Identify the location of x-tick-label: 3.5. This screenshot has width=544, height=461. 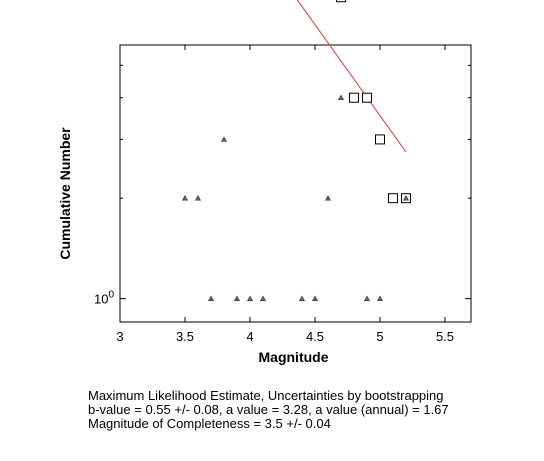
(185, 336).